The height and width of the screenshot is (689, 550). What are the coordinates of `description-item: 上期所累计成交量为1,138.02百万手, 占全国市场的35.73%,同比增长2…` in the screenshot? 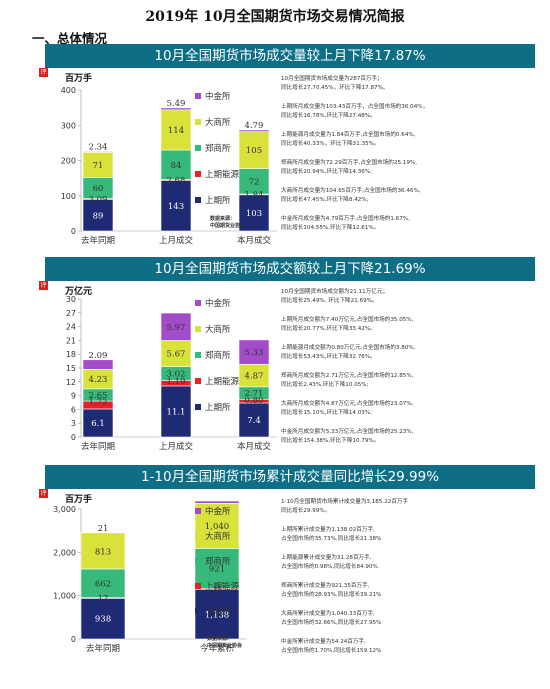 It's located at (331, 534).